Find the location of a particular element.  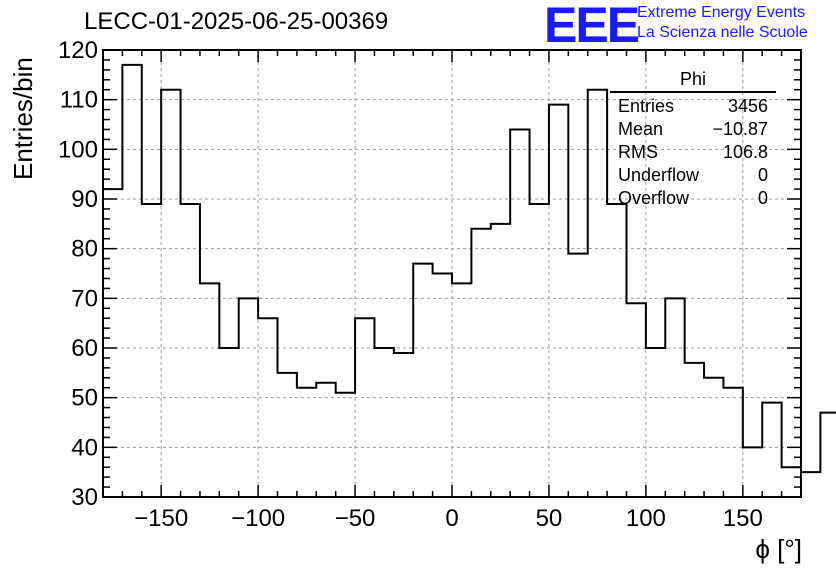

y-tick-label: 80 is located at coordinates (84, 249).